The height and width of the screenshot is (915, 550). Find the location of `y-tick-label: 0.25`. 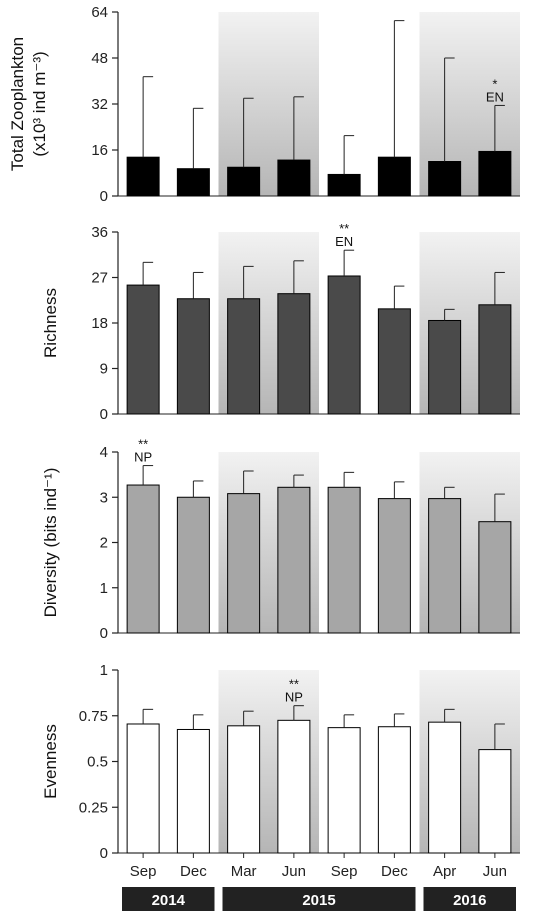

y-tick-label: 0.25 is located at coordinates (93, 807).